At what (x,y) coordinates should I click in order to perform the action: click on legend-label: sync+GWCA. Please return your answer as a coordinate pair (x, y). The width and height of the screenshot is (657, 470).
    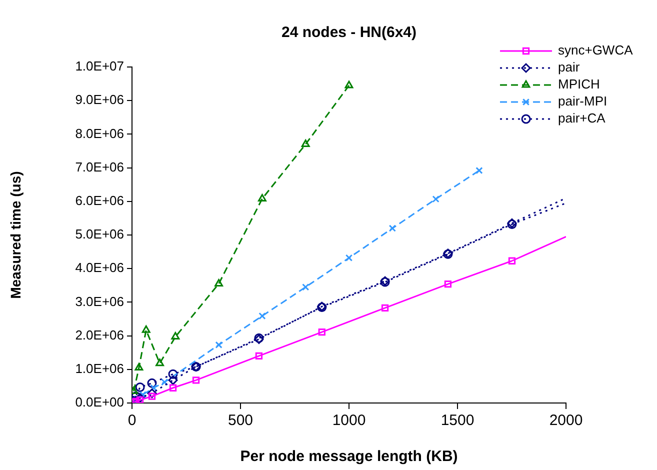
    Looking at the image, I should click on (596, 50).